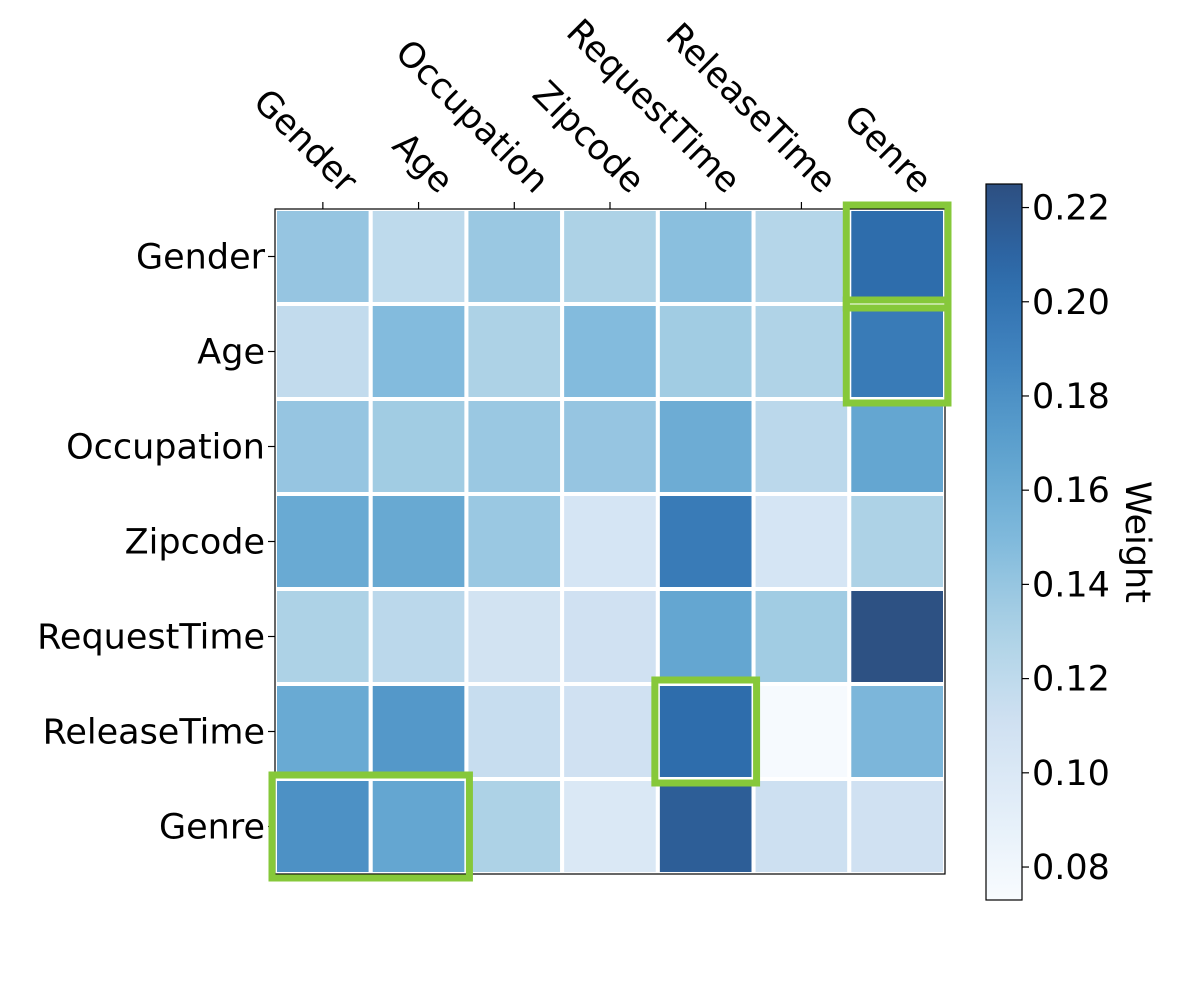 Image resolution: width=1193 pixels, height=1008 pixels. I want to click on colorbar-tick-label: 0.12, so click(1071, 680).